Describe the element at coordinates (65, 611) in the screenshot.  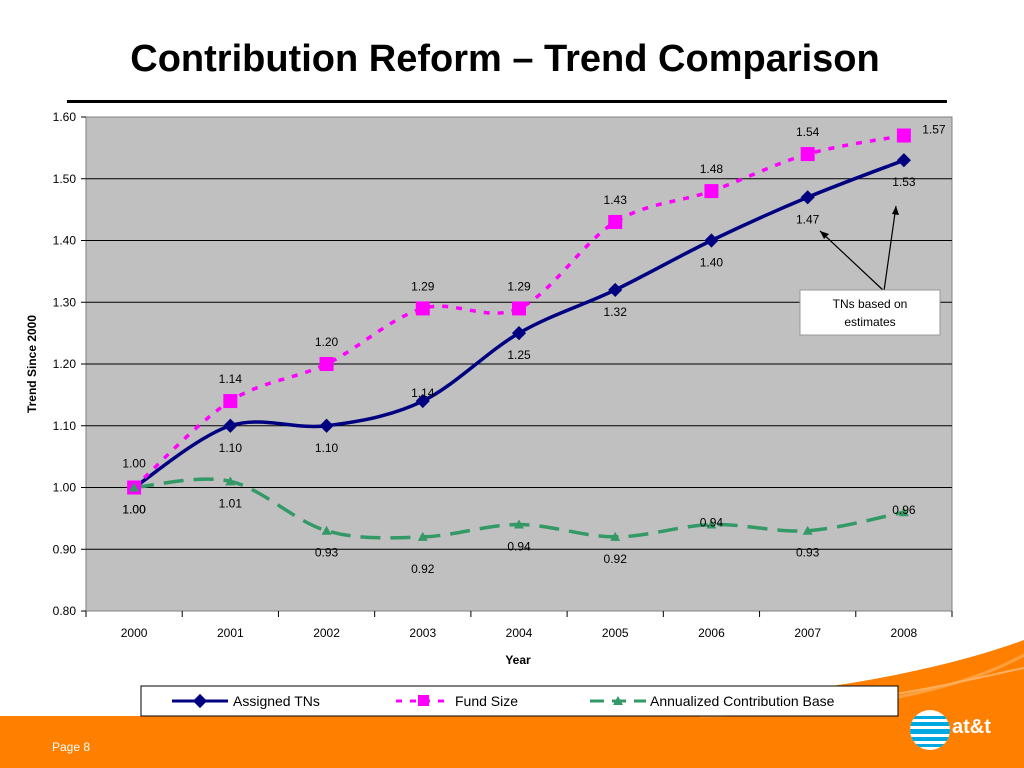
I see `y-tick-label: 0.80` at that location.